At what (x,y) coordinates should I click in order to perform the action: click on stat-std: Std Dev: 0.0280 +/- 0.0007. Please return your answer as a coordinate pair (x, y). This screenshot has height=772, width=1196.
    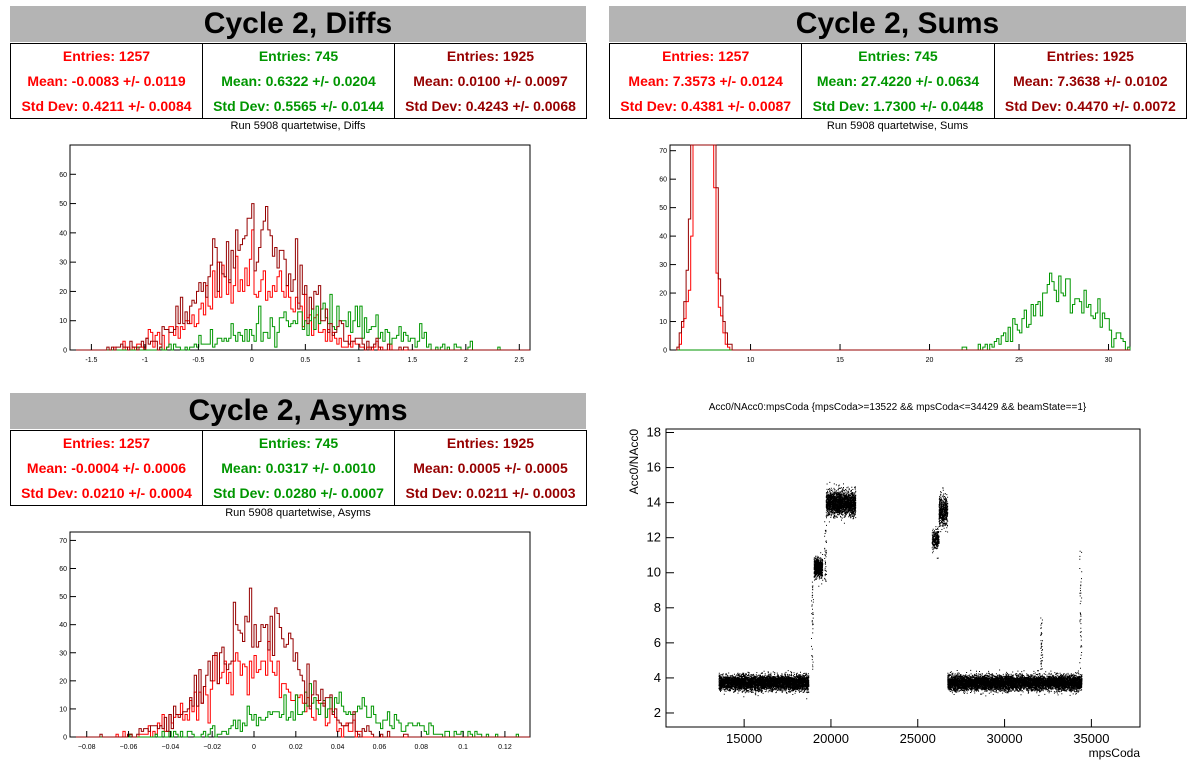
    Looking at the image, I should click on (298, 492).